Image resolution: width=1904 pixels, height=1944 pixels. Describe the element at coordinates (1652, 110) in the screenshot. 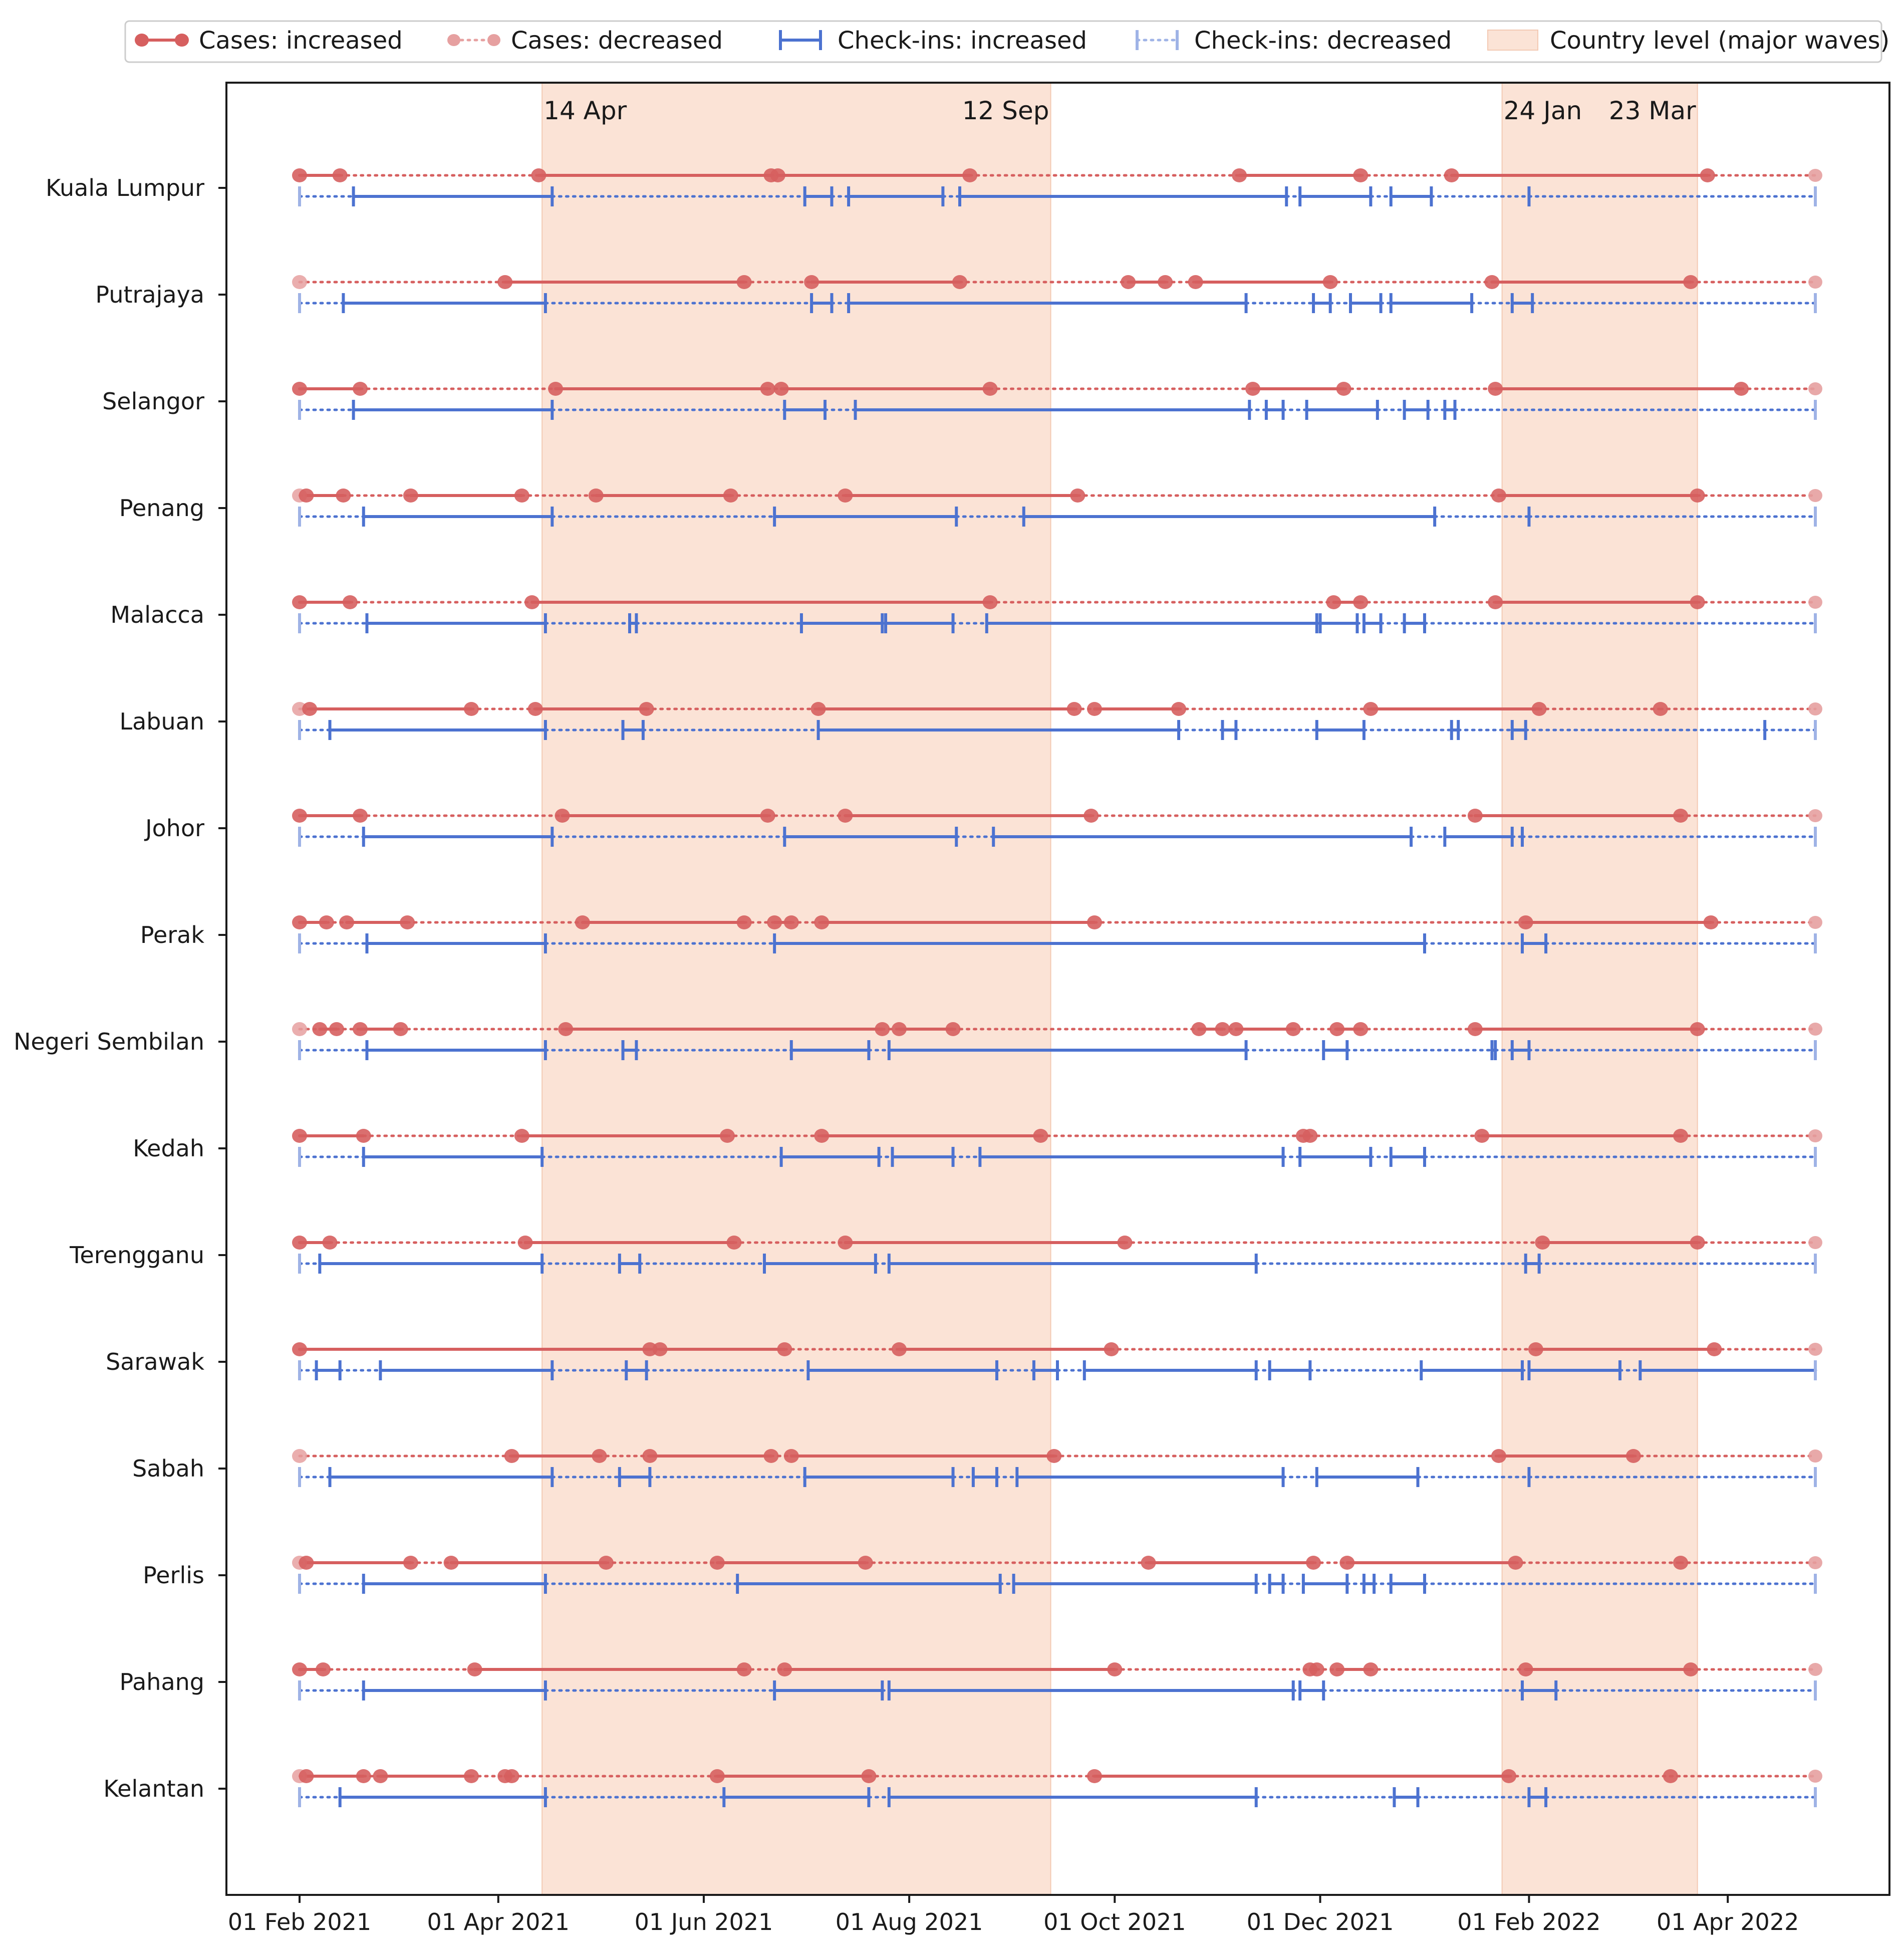

I see `wave-end-label-1: 23 Mar` at that location.